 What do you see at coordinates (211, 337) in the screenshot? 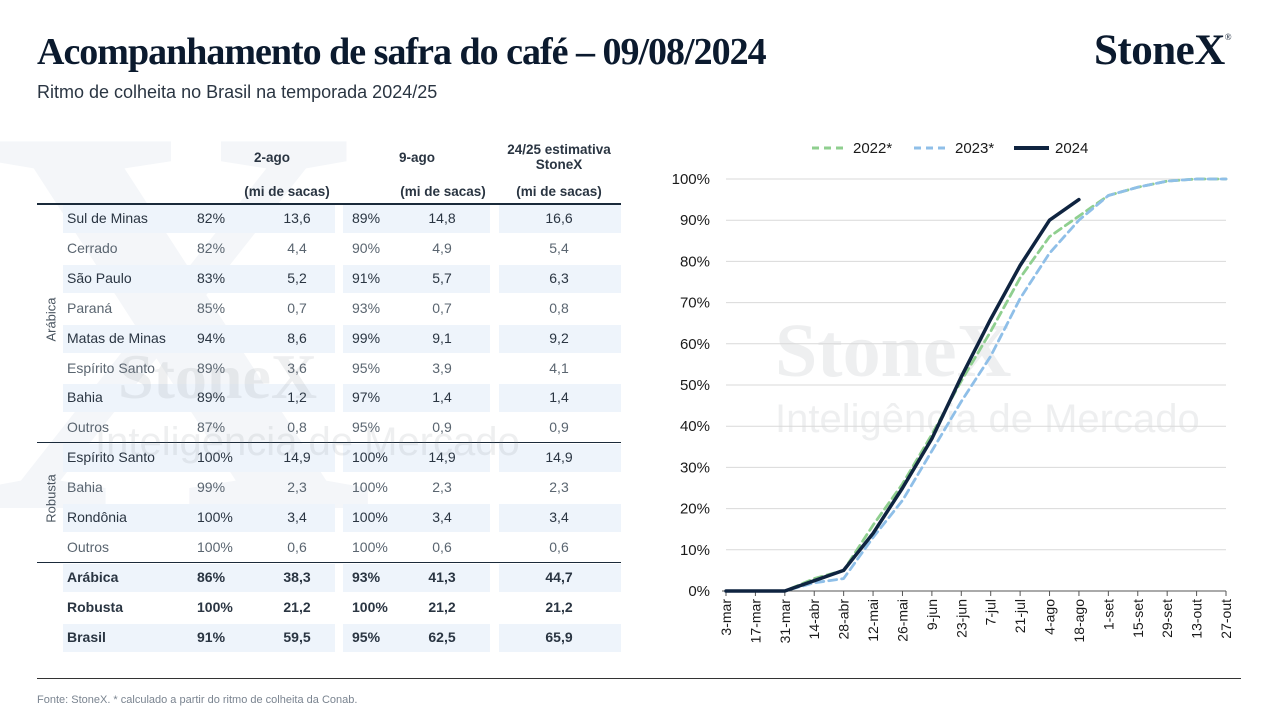
I see `cell-pct-2ago: 94%` at bounding box center [211, 337].